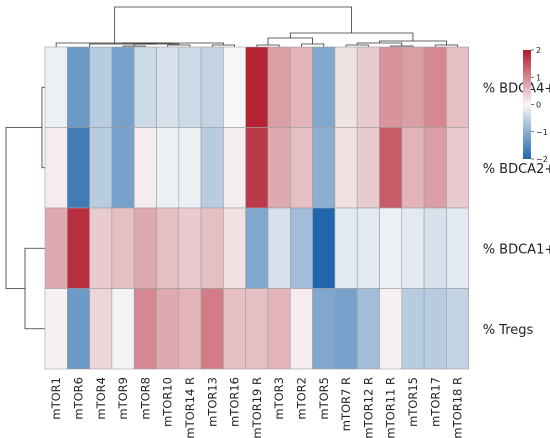 The image size is (550, 438). What do you see at coordinates (101, 398) in the screenshot?
I see `column-label: mTOR4` at bounding box center [101, 398].